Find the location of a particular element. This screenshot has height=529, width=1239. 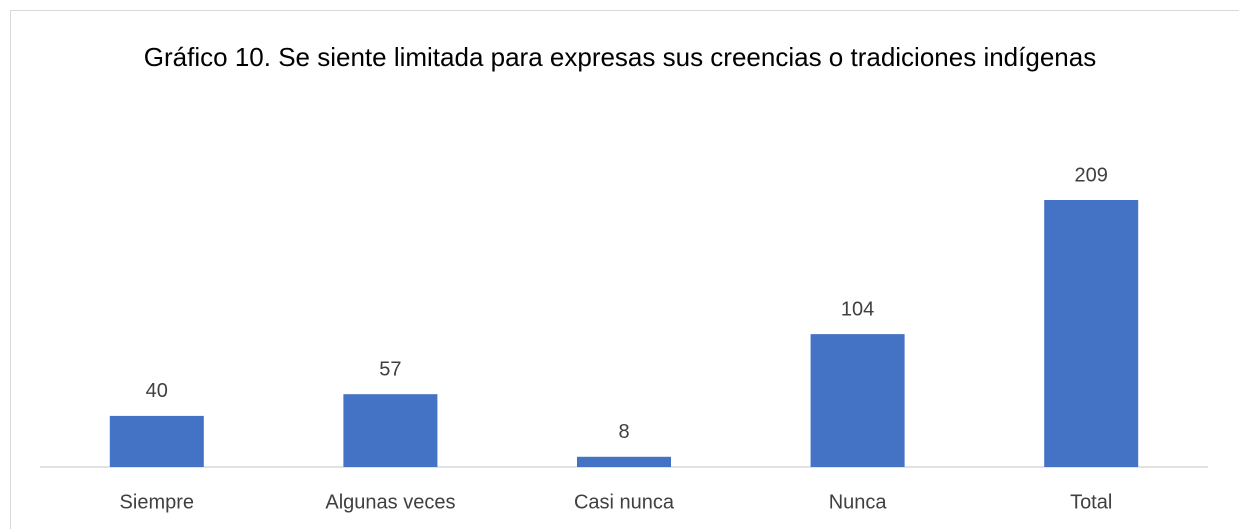

x-tick-label: Casi nunca is located at coordinates (624, 502).